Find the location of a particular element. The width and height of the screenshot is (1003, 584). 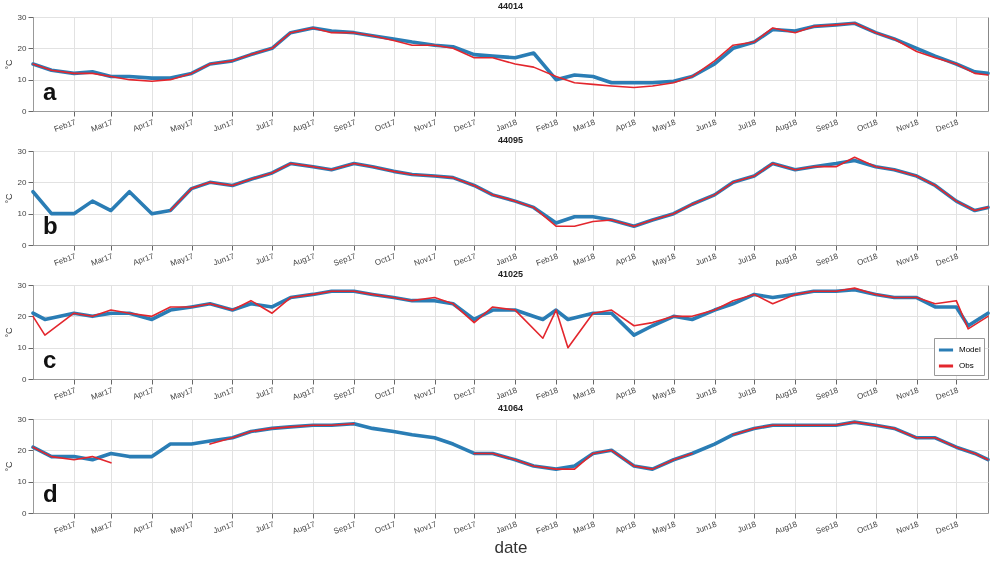

chart-title: 44014 is located at coordinates (510, 6).